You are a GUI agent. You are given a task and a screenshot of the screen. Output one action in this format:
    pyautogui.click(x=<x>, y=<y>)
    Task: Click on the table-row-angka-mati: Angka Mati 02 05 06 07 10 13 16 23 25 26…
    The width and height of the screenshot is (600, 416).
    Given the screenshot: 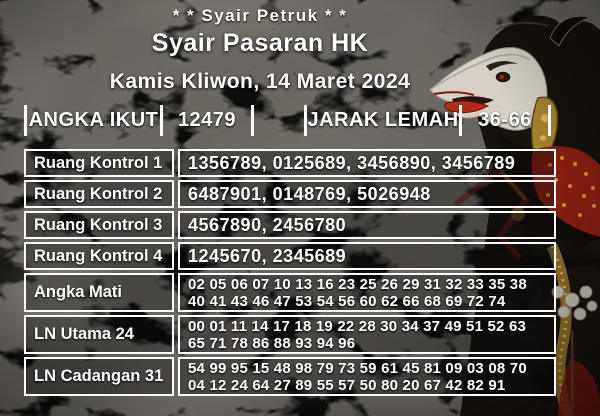 What is the action you would take?
    pyautogui.click(x=290, y=292)
    